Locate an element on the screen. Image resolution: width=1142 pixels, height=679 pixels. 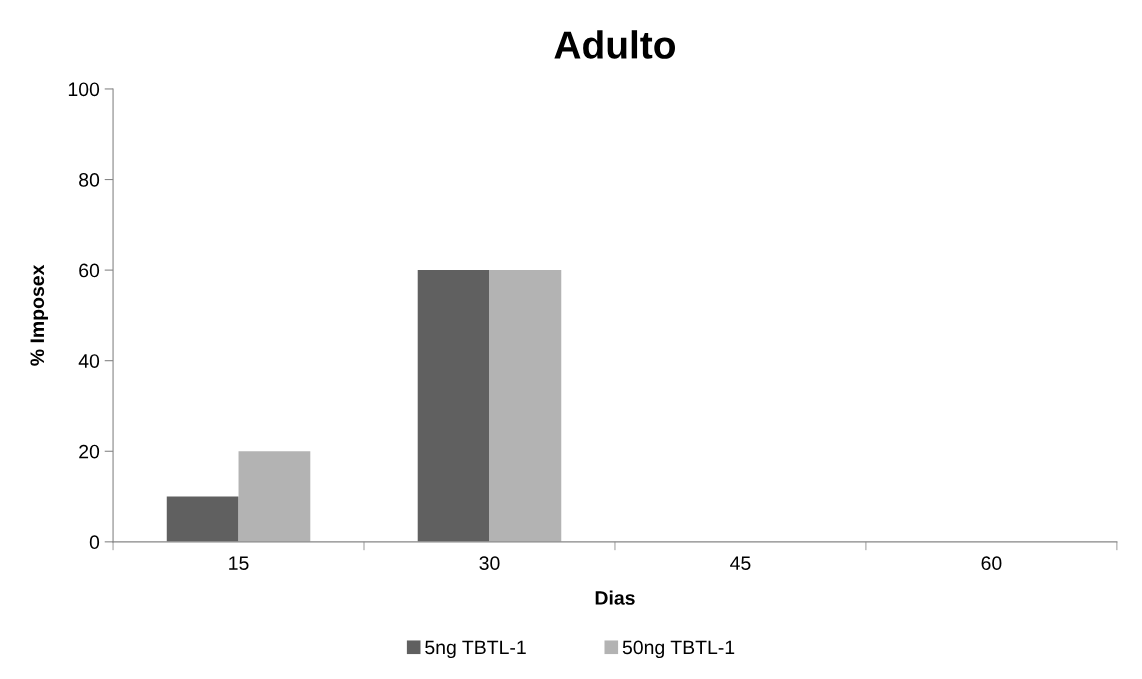
x-tick-label: 15 is located at coordinates (239, 563).